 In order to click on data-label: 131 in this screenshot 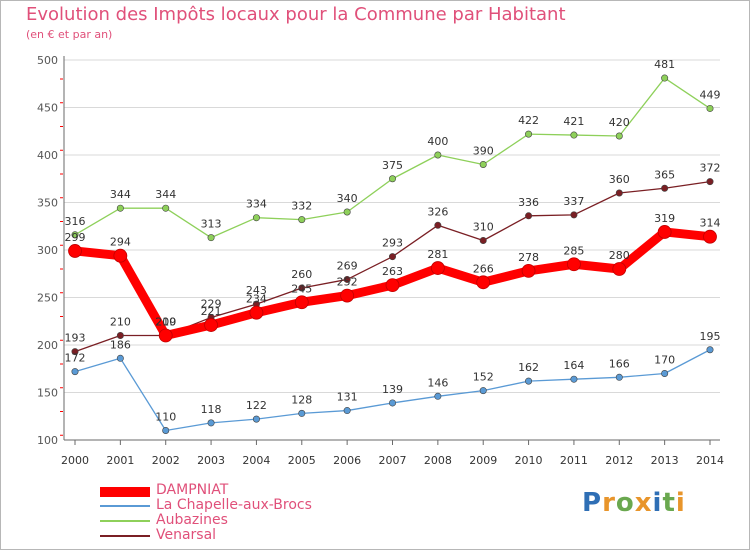, I will do `click(347, 397)`.